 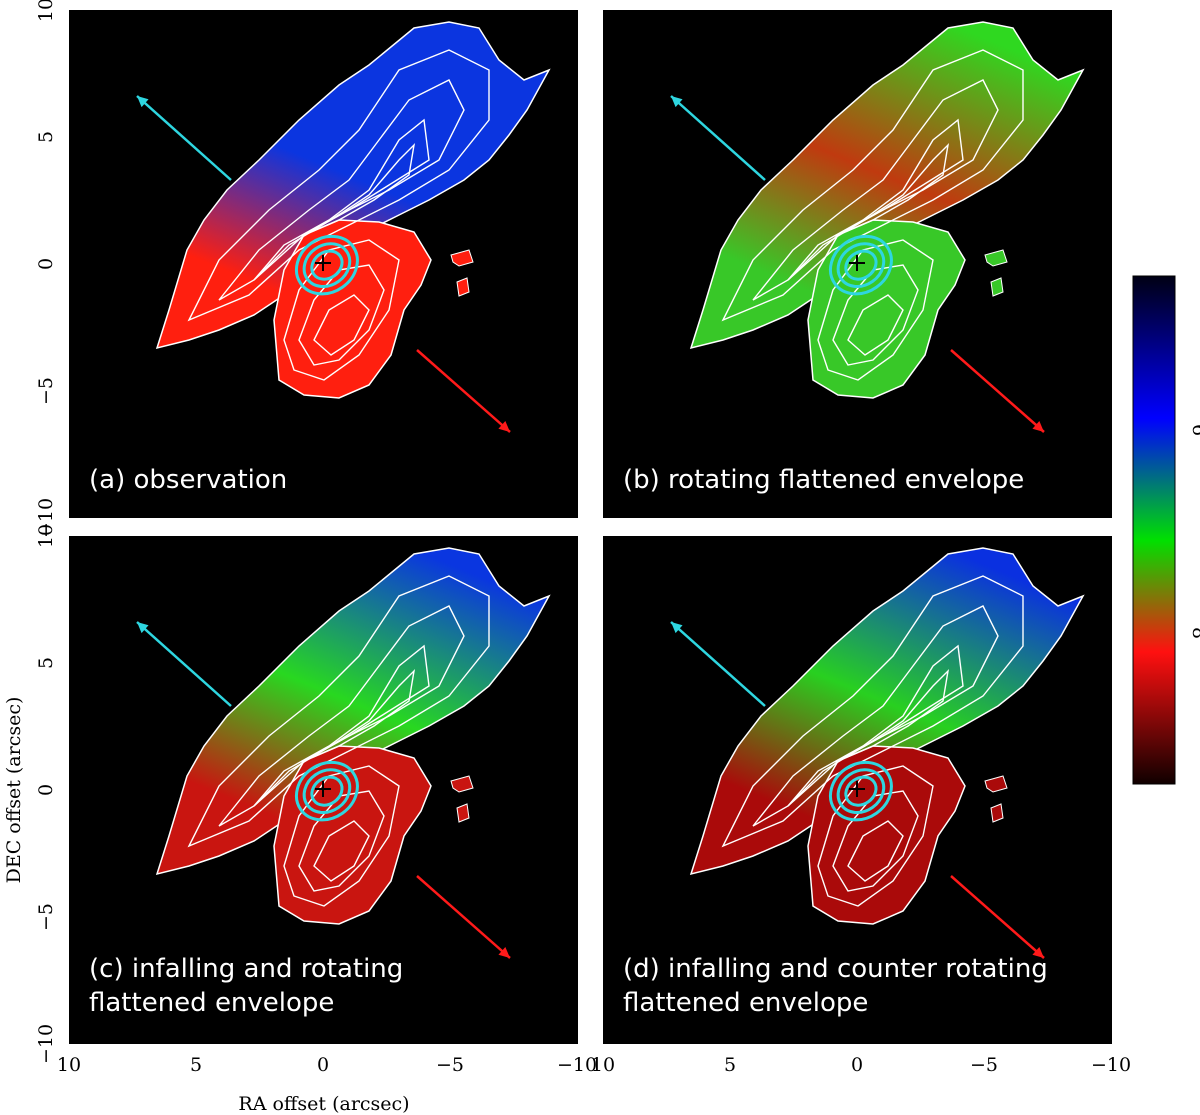 I want to click on y-tick-label-1-3: 0, so click(x=46, y=264).